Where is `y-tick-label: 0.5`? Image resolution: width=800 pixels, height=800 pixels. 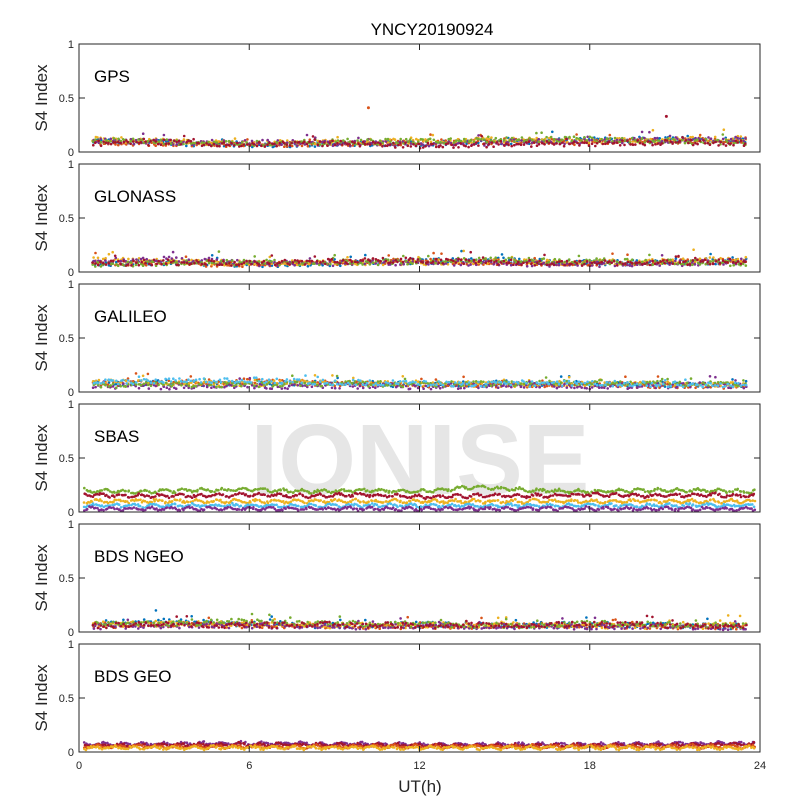
y-tick-label: 0.5 is located at coordinates (66, 219).